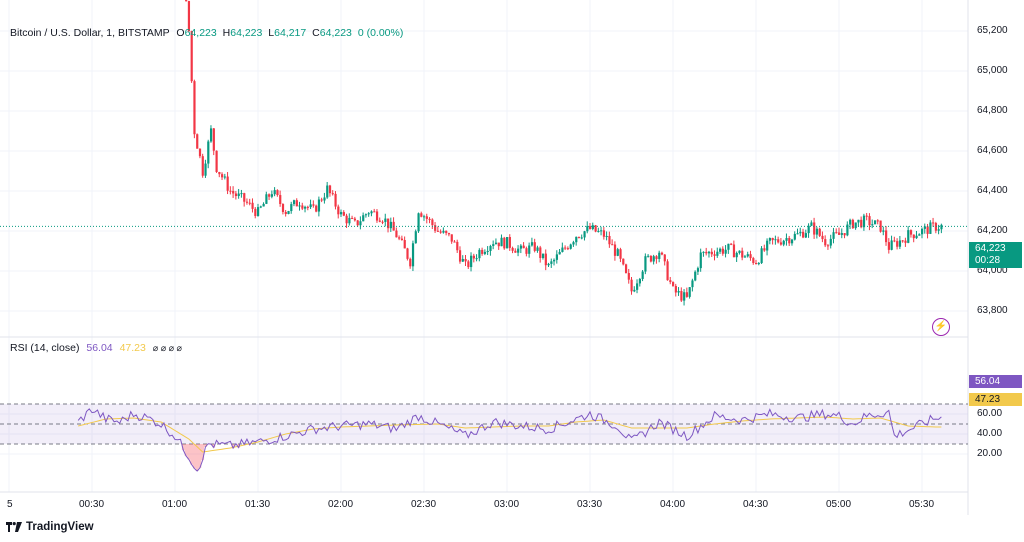 This screenshot has height=542, width=1024. I want to click on rsi-ma-legend-value: 47.23, so click(132, 348).